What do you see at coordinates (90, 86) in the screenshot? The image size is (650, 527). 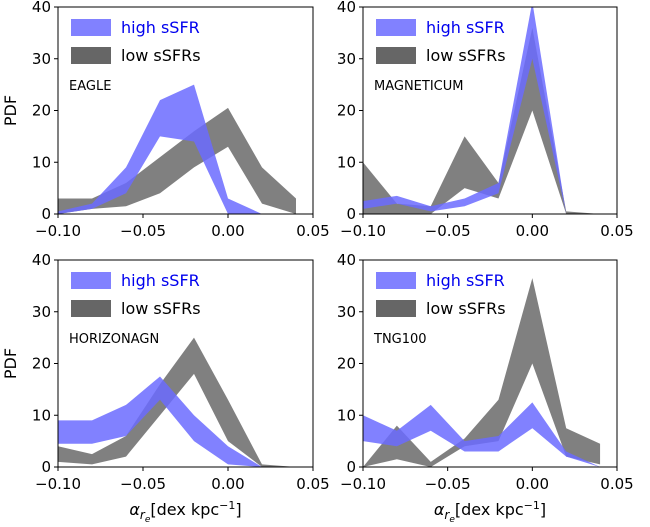 I see `panel-label: EAGLE` at bounding box center [90, 86].